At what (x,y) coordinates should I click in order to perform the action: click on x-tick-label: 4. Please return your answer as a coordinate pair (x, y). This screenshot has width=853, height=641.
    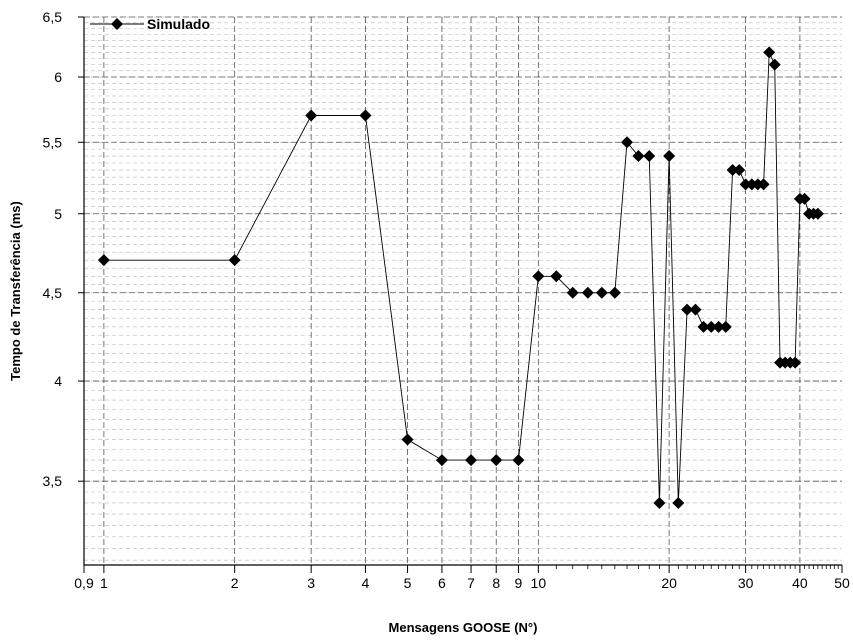
    Looking at the image, I should click on (366, 583).